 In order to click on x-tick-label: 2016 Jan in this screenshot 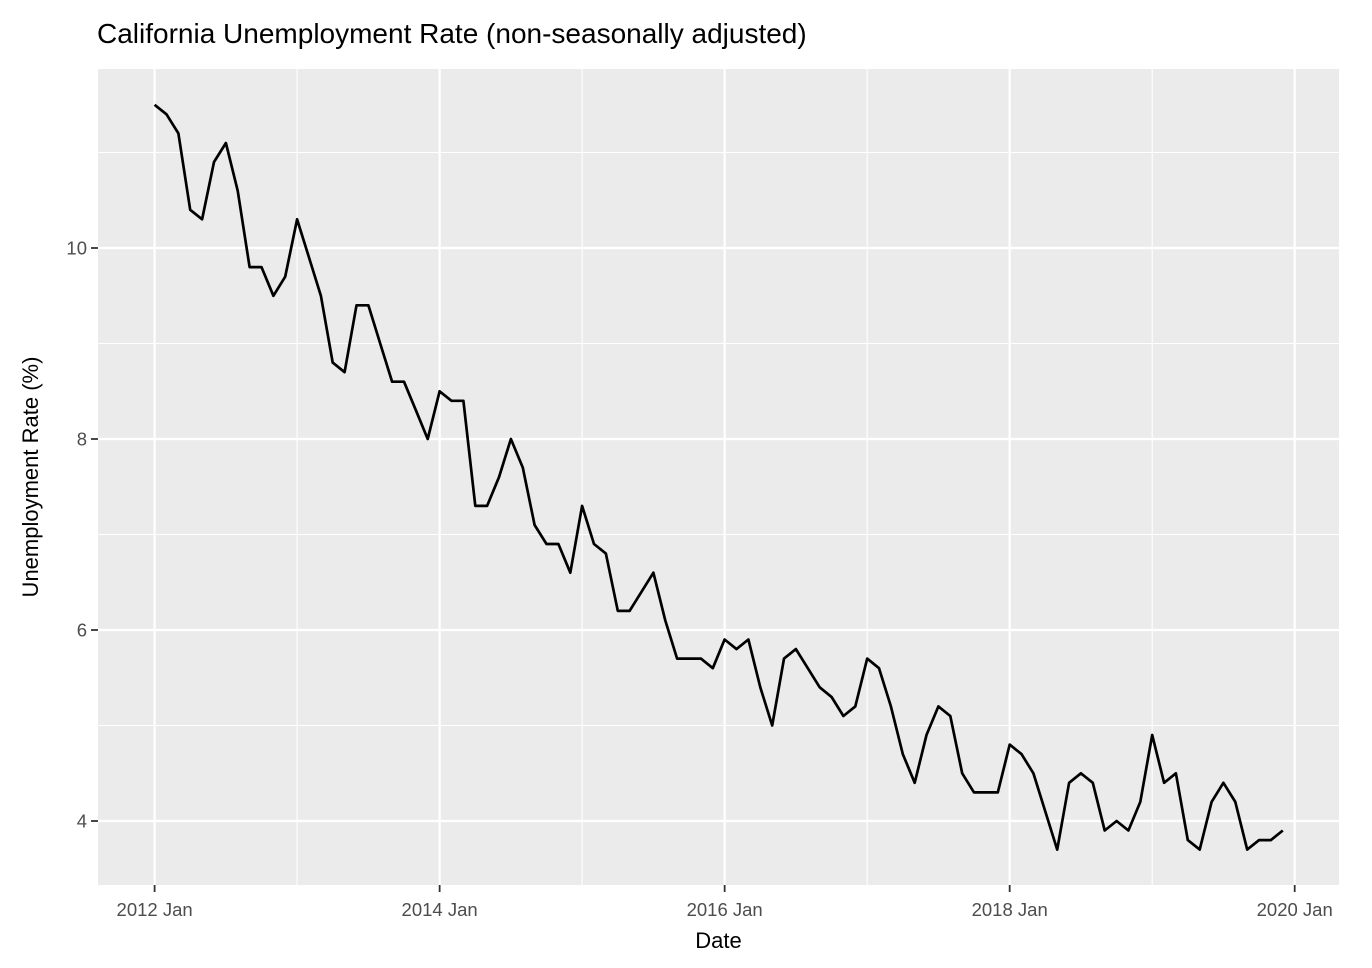, I will do `click(725, 909)`.